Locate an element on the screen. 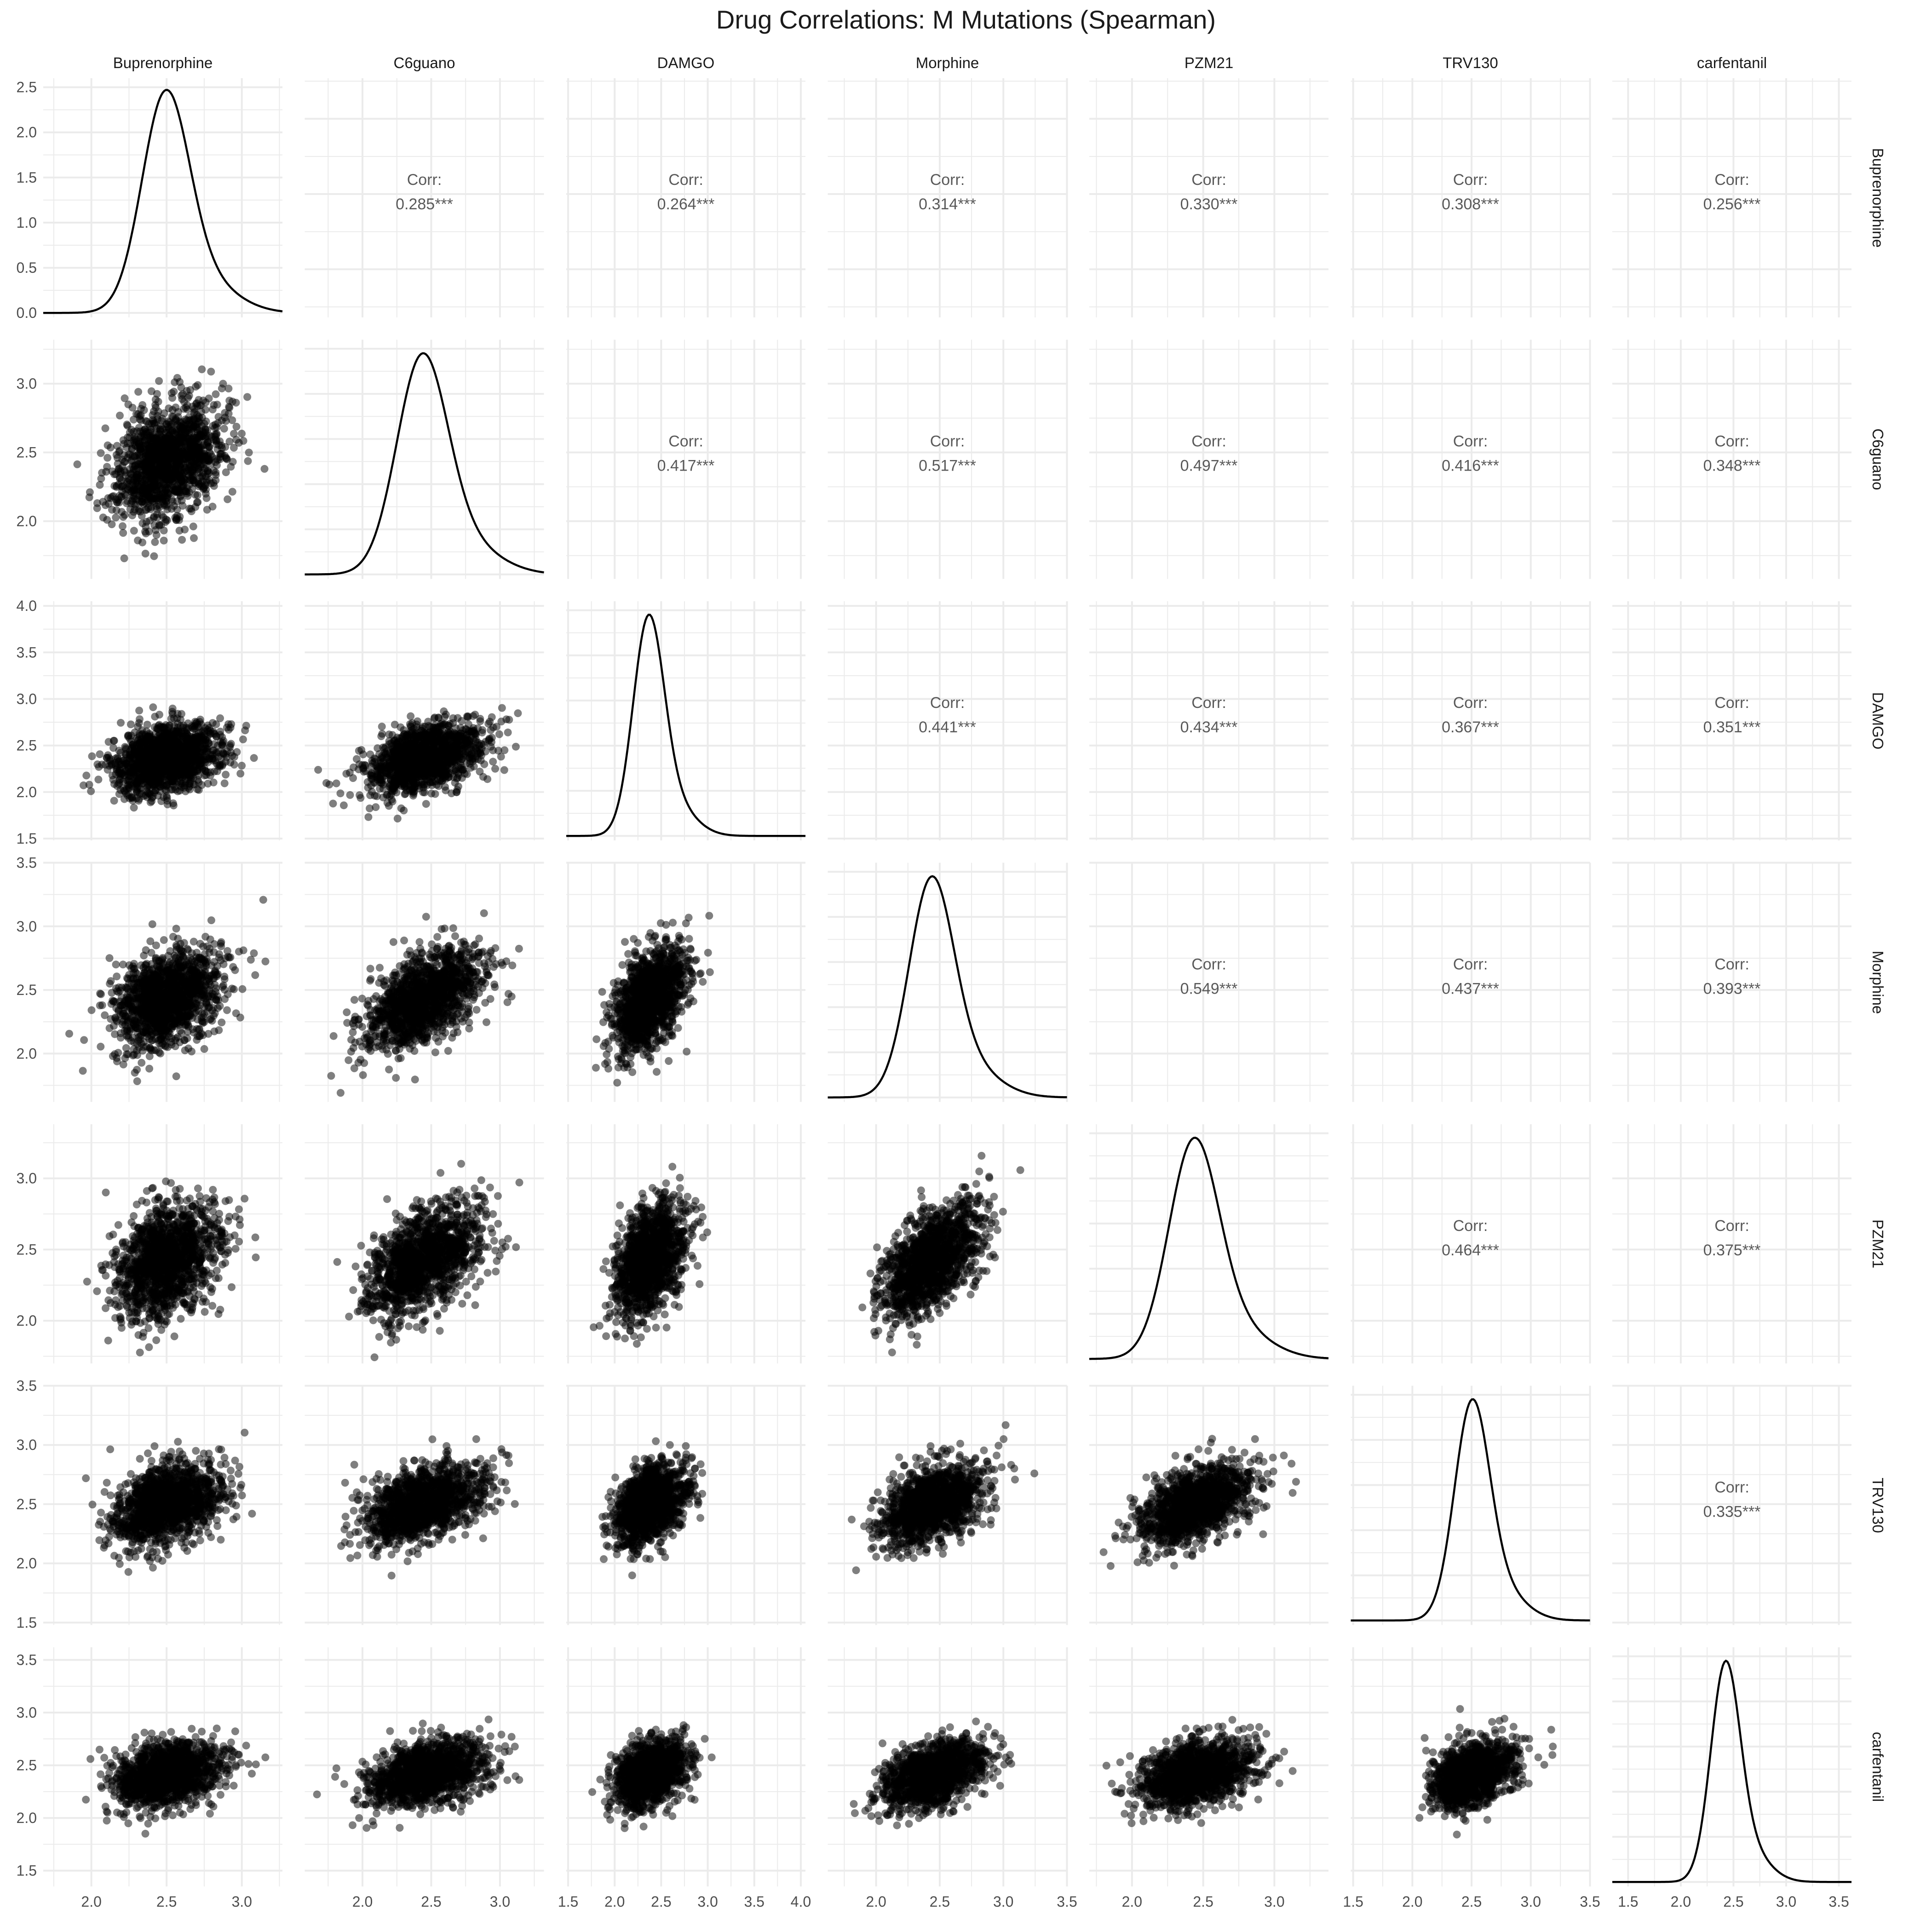 This screenshot has width=1932, height=1932. points-damgo-vs-buprenorphine is located at coordinates (169, 757).